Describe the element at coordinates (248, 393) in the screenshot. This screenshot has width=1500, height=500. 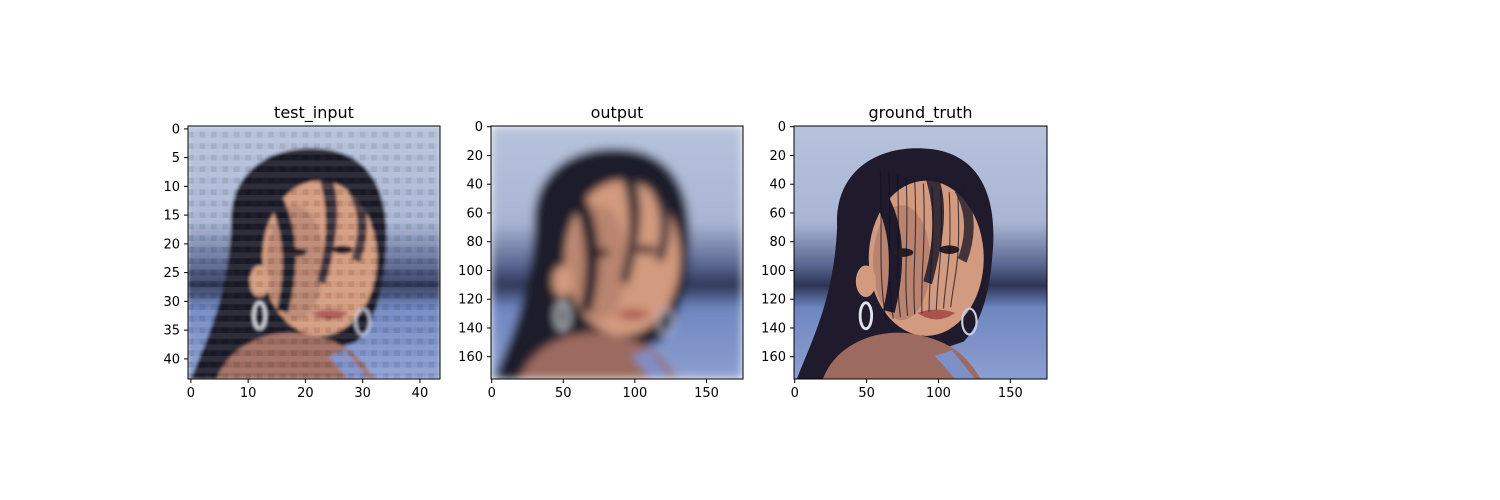
I see `x-tick-label: 10` at that location.